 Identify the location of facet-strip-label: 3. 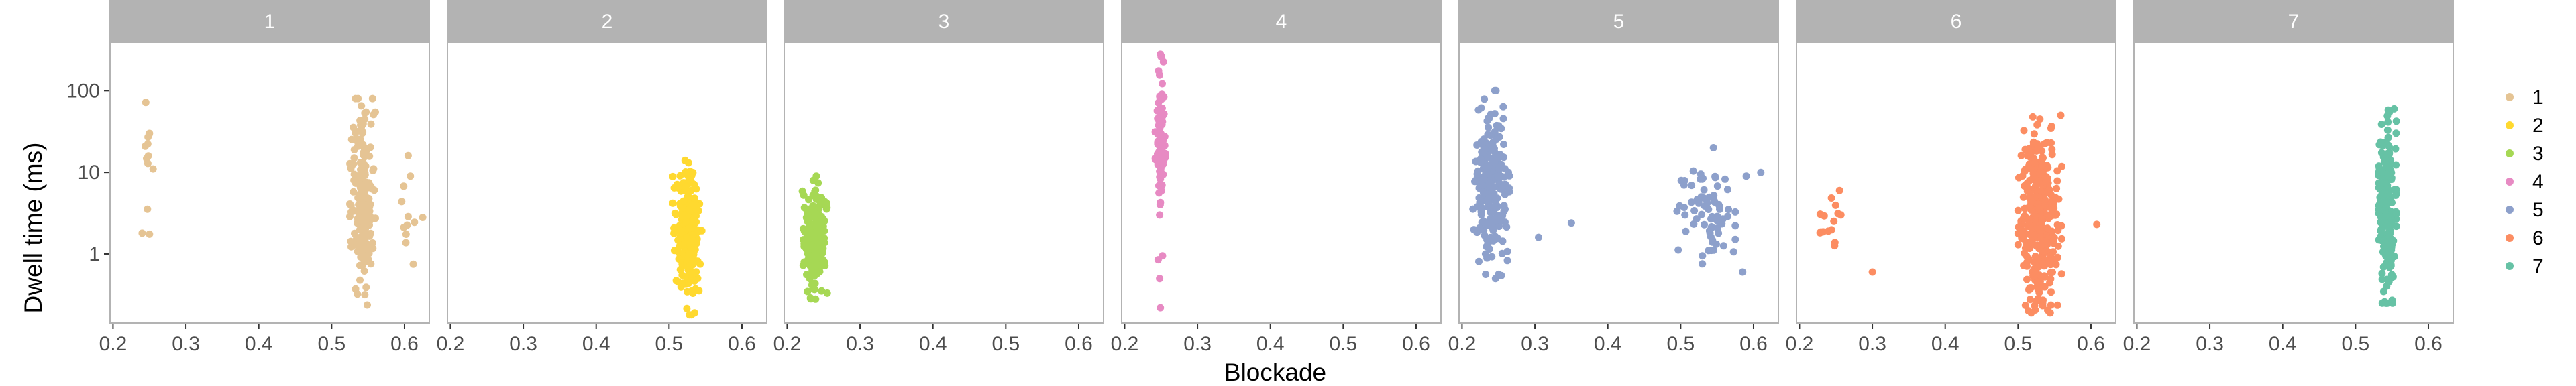
(944, 22).